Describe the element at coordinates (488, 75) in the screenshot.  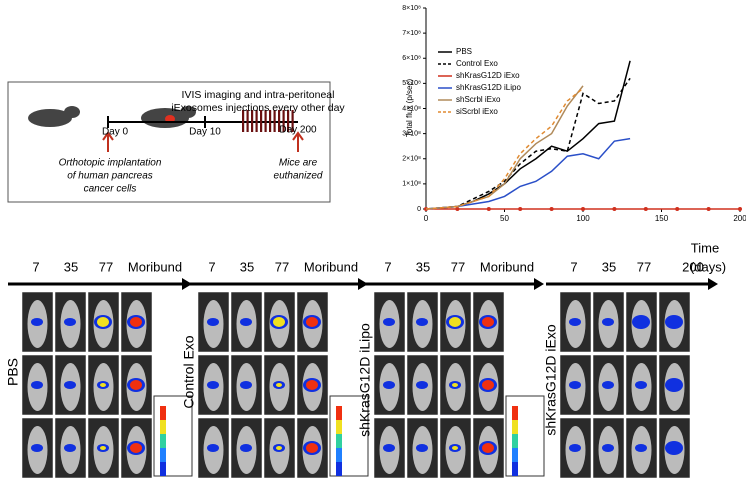
I see `legend-label: shKrasG12D iExo` at that location.